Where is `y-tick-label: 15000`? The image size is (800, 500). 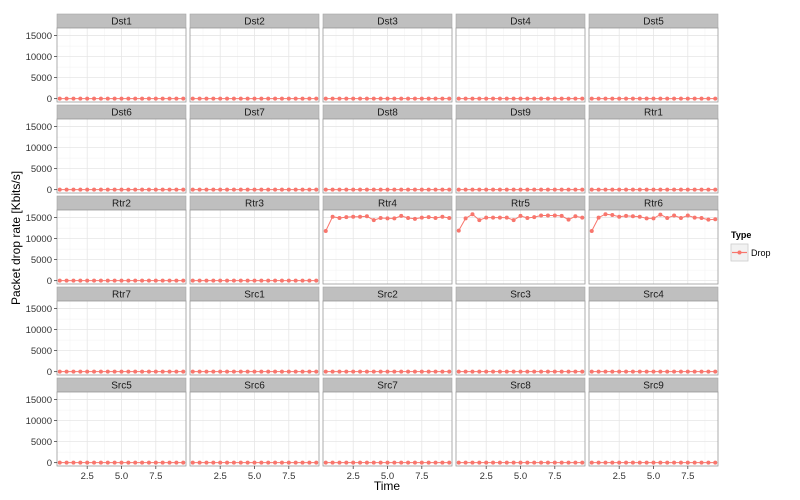
y-tick-label: 15000 is located at coordinates (39, 400).